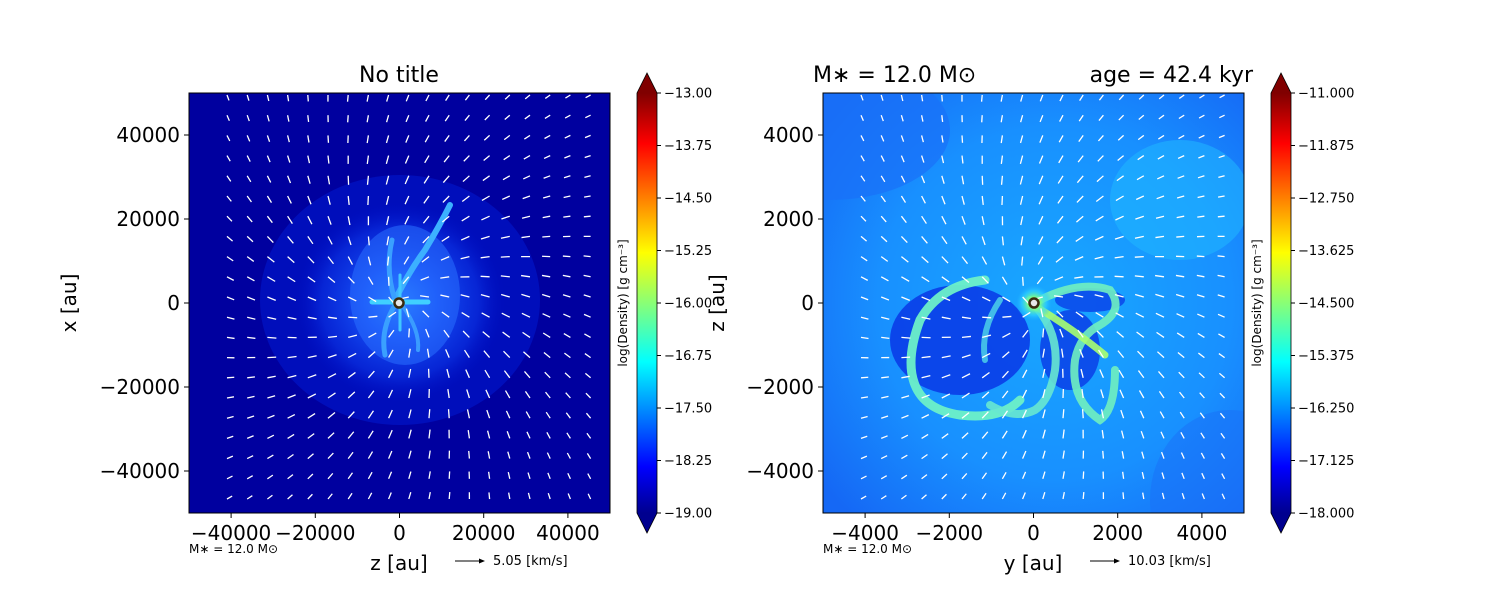 The image size is (1500, 600). Describe the element at coordinates (688, 94) in the screenshot. I see `left-colorbar-tick-label: −13.00` at that location.